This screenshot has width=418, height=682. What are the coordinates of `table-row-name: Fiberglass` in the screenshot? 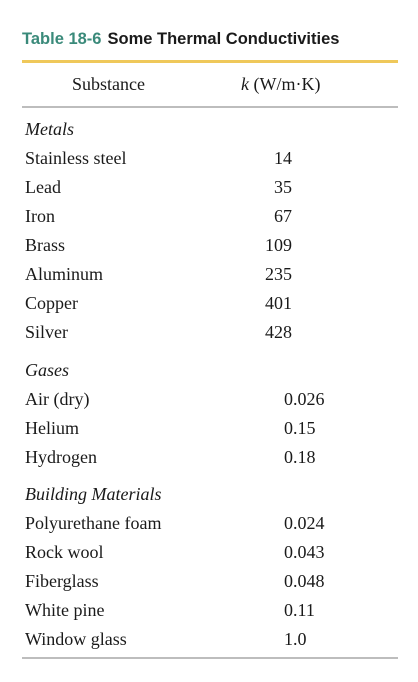 It's located at (62, 581).